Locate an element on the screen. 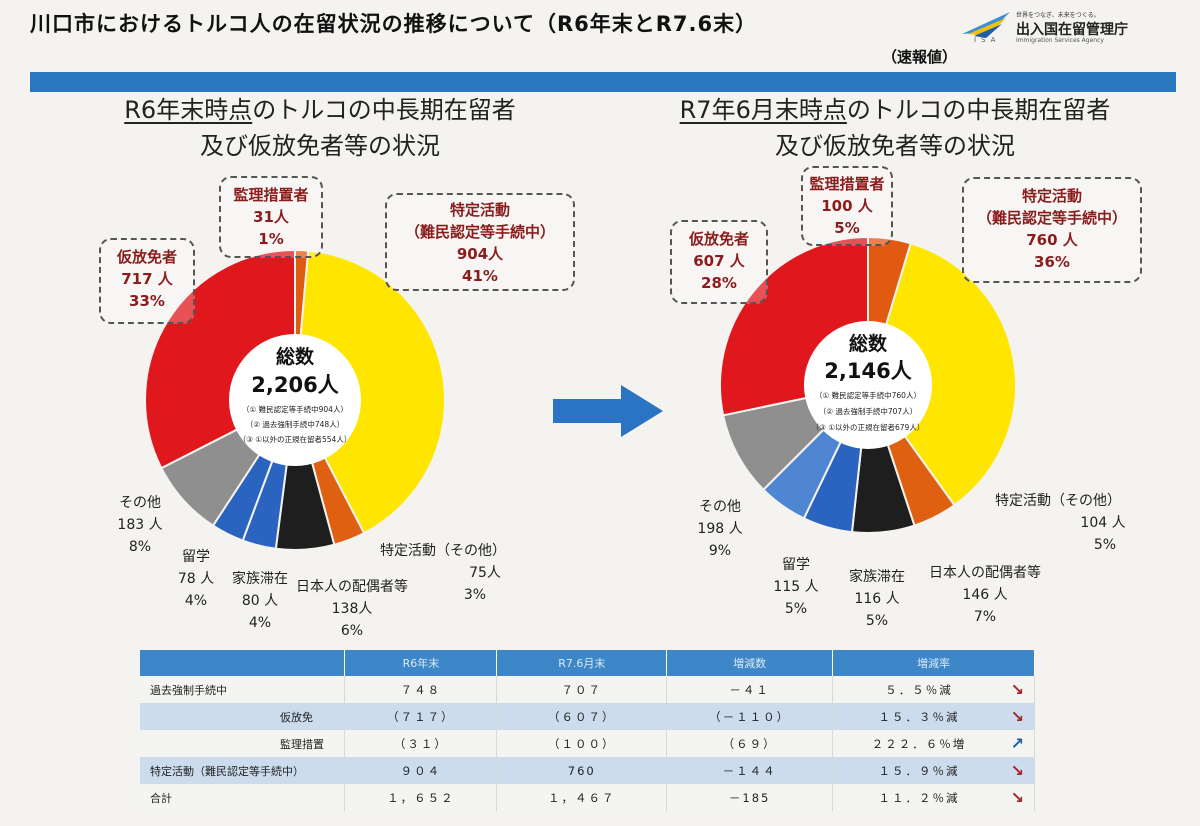 The height and width of the screenshot is (826, 1200). callout-r7-designated-pct: 36% is located at coordinates (1052, 262).